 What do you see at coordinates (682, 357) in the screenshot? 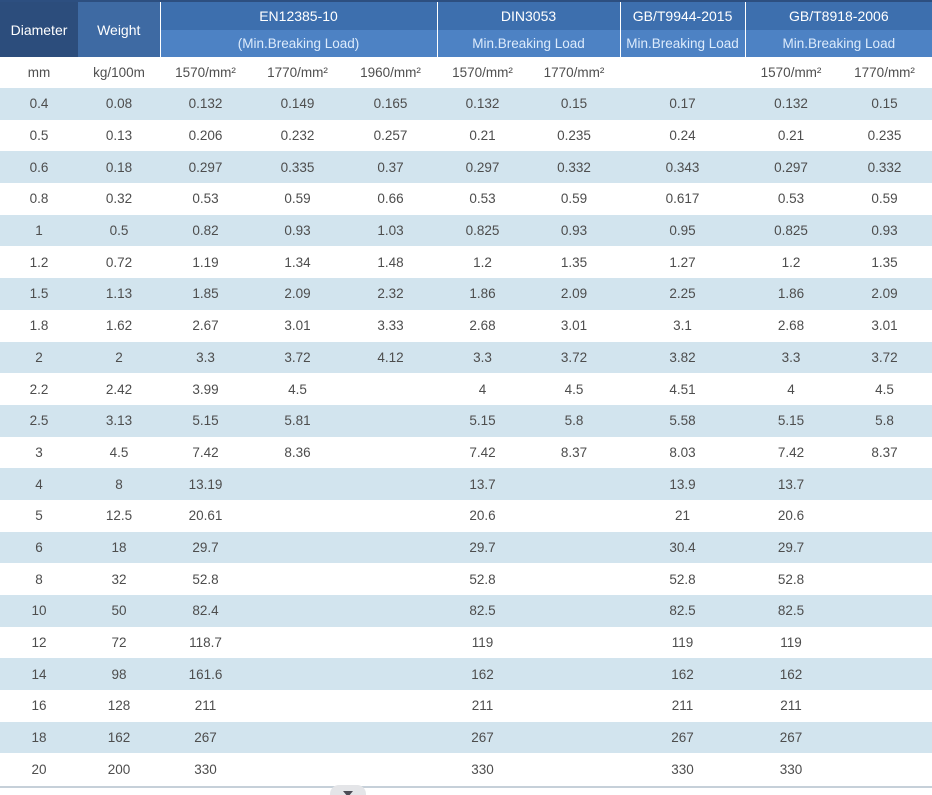
I see `table-cell: 3.82` at bounding box center [682, 357].